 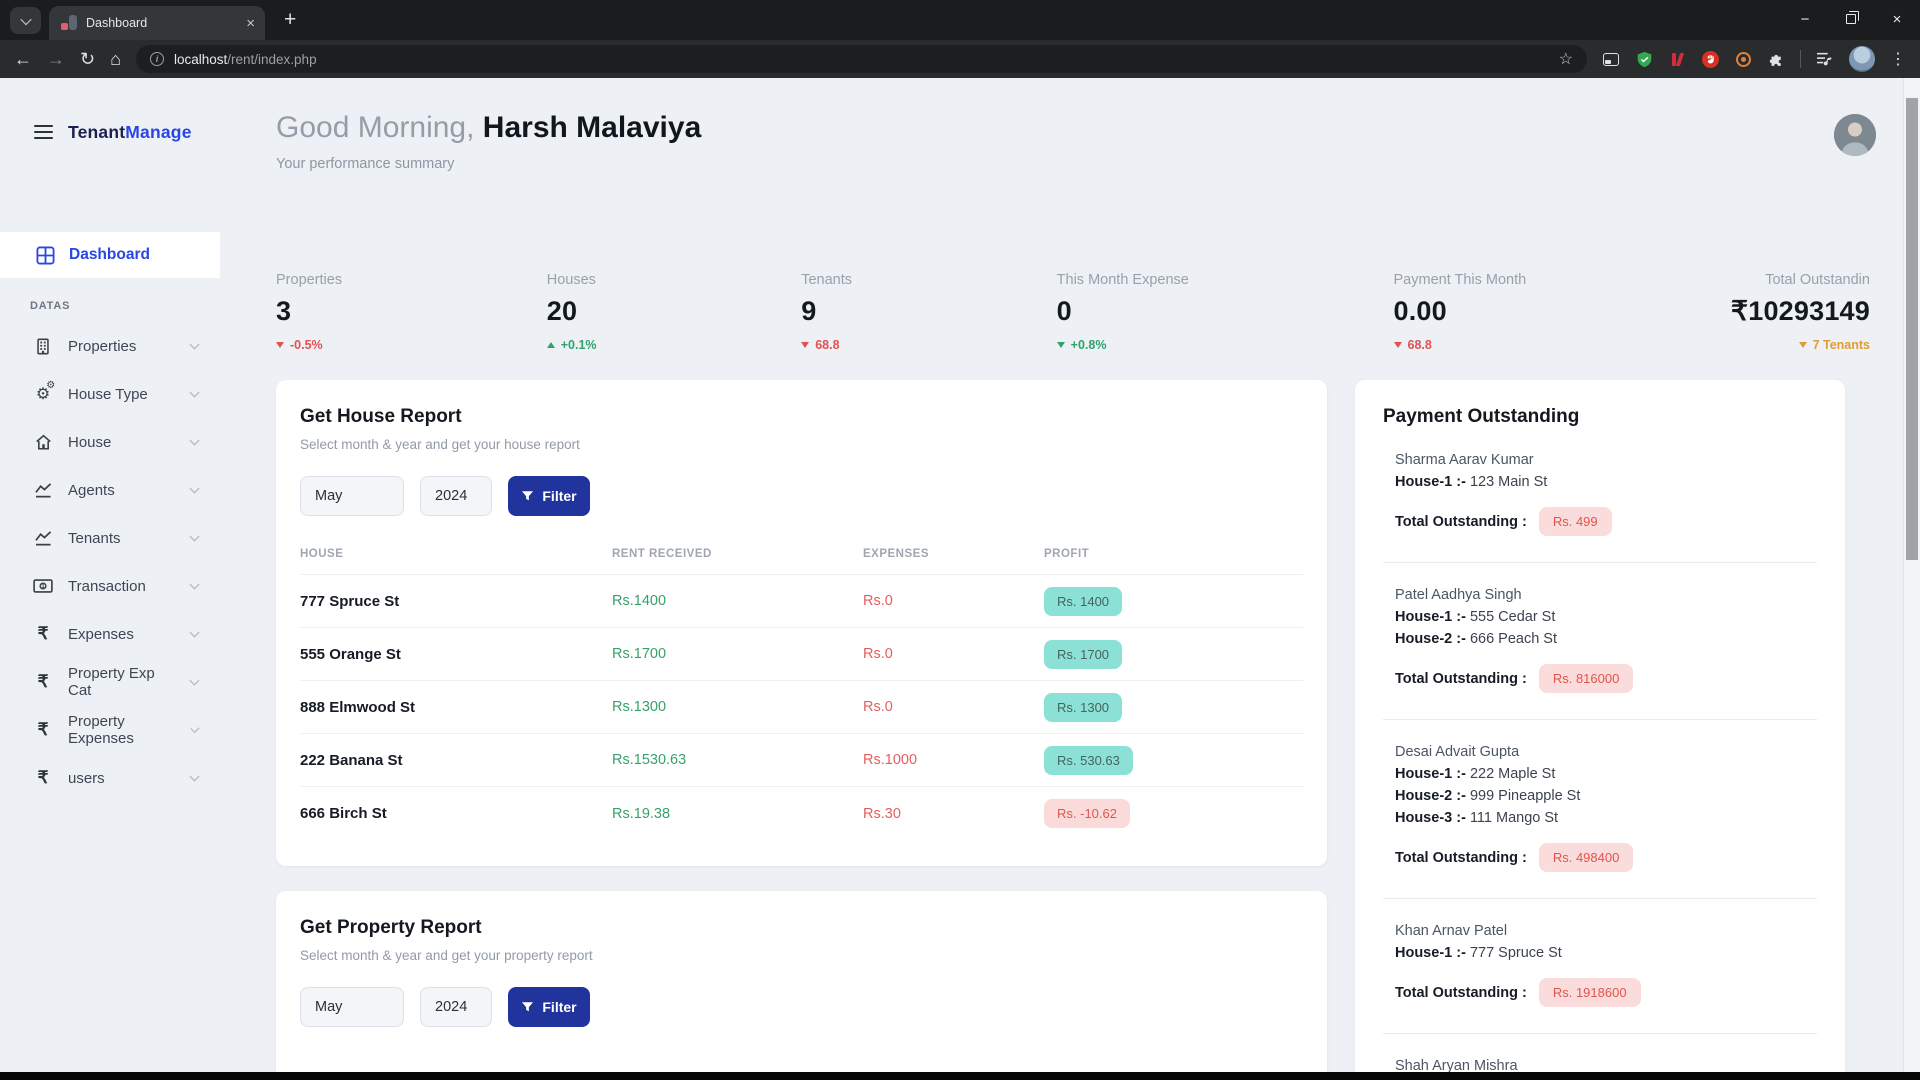 I want to click on sidebar-item-expenses: ₹ Expenses, so click(x=110, y=634).